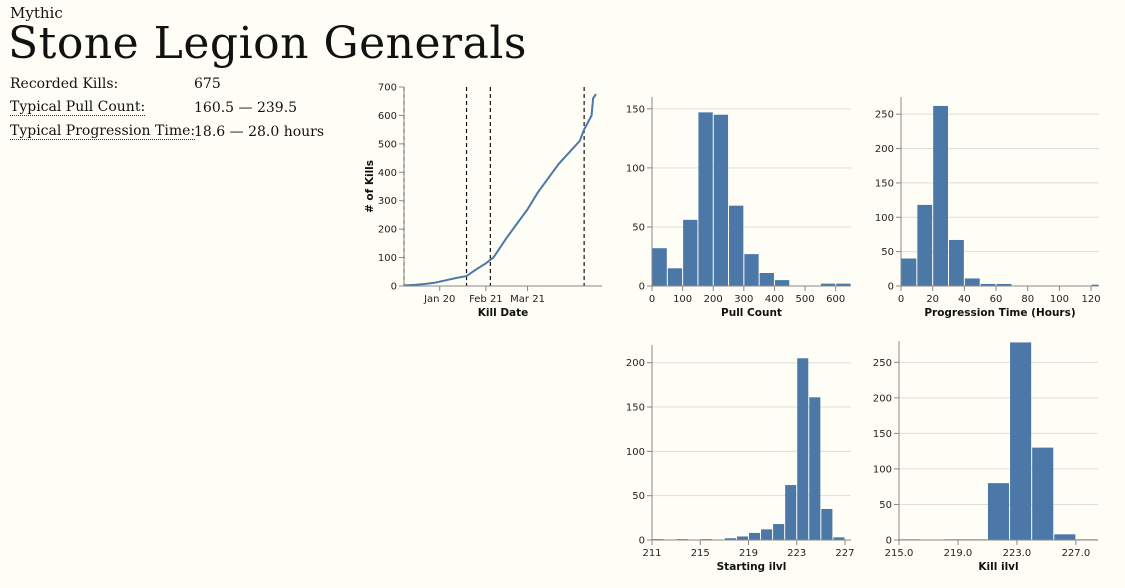 The image size is (1125, 588). Describe the element at coordinates (700, 553) in the screenshot. I see `x-tick-label: 215` at that location.